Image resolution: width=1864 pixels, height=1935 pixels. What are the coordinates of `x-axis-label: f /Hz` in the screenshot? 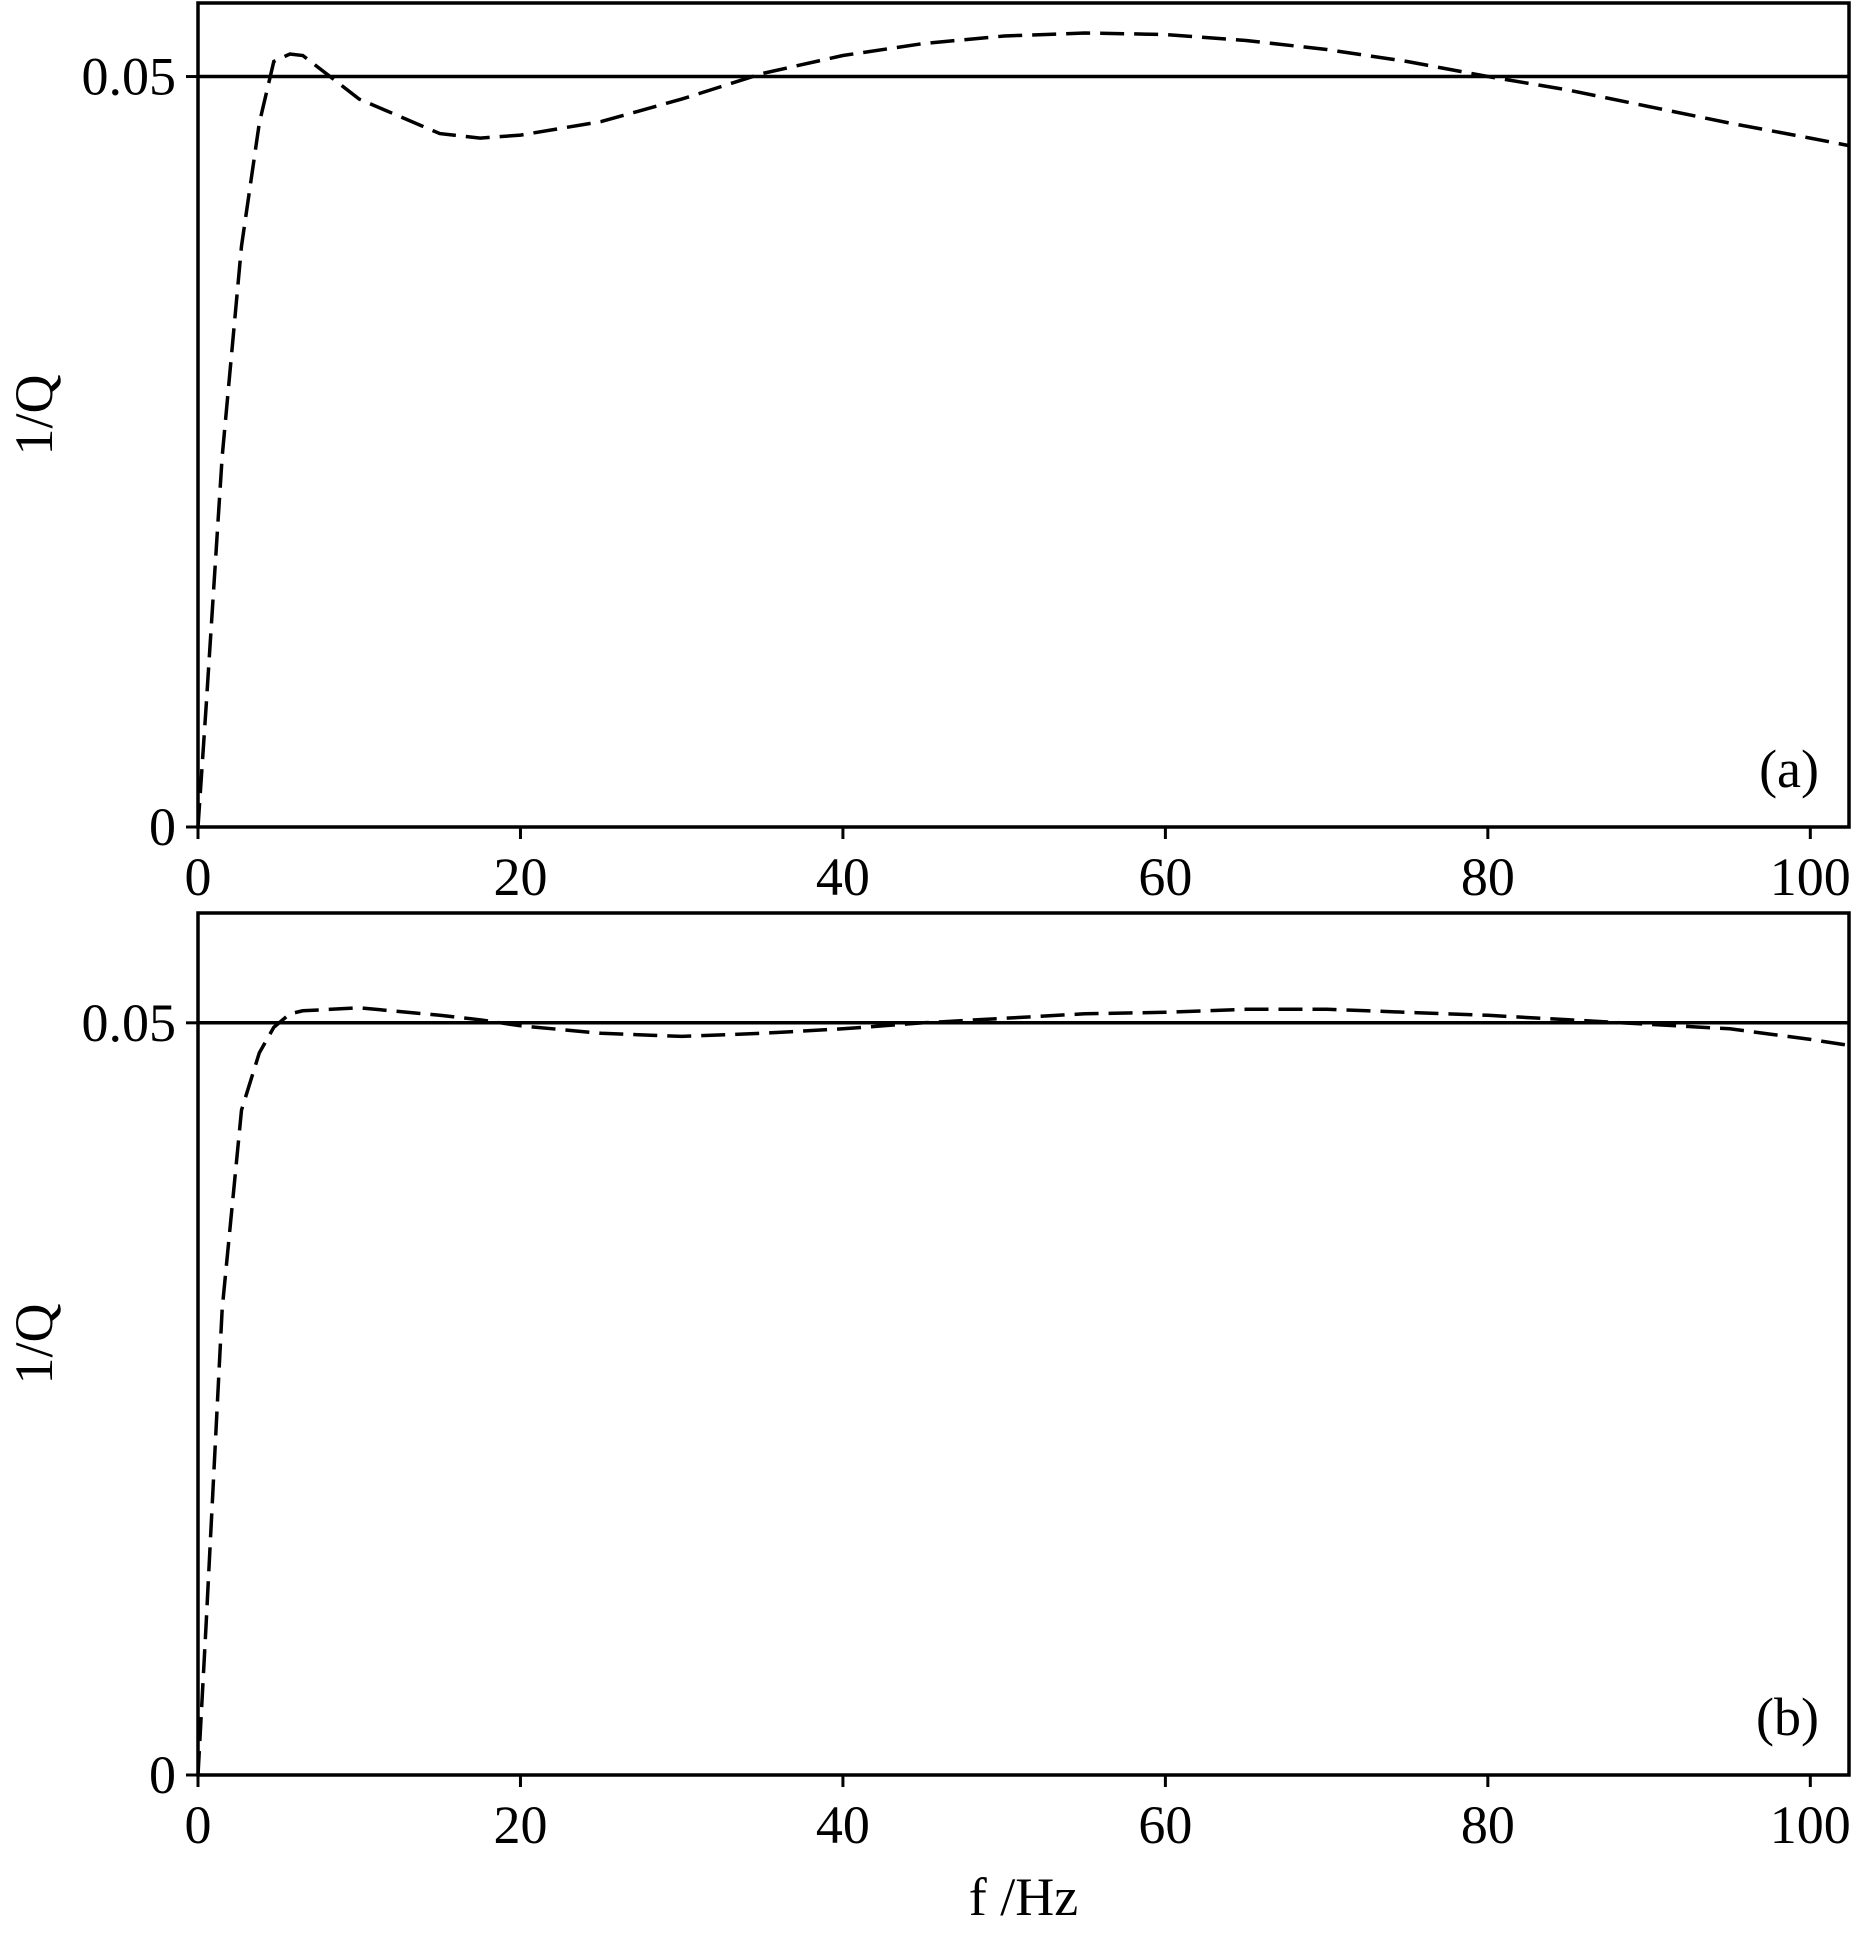 It's located at (1023, 1897).